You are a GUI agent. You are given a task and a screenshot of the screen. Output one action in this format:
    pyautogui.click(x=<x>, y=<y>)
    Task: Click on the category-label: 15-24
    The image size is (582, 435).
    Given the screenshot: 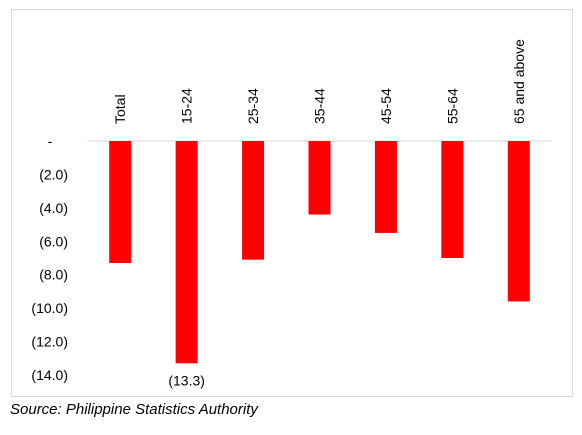 What is the action you would take?
    pyautogui.click(x=187, y=106)
    